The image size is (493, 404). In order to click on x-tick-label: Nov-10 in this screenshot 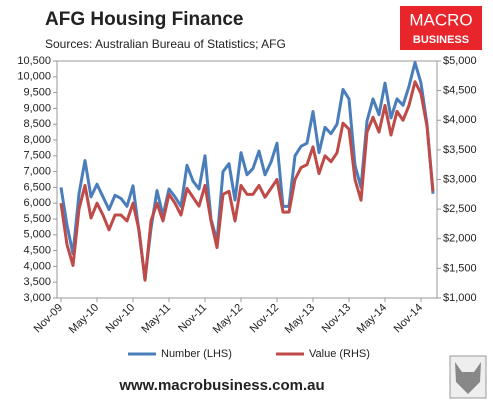, I will do `click(121, 319)`.